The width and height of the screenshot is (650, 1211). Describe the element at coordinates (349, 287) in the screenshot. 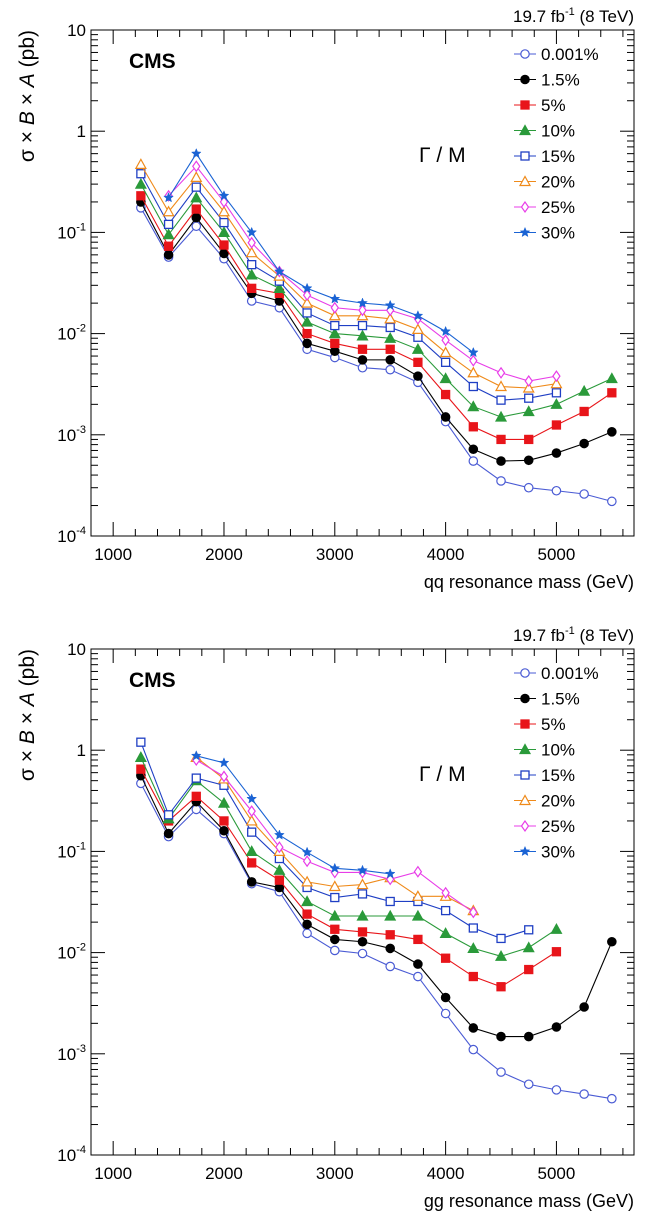

I see `series-15%` at that location.